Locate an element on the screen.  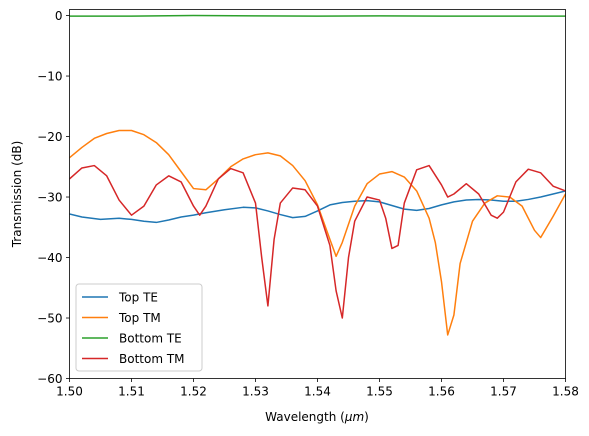
legend: Top TE Top TM Bottom TE Bottom TM is located at coordinates (139, 327).